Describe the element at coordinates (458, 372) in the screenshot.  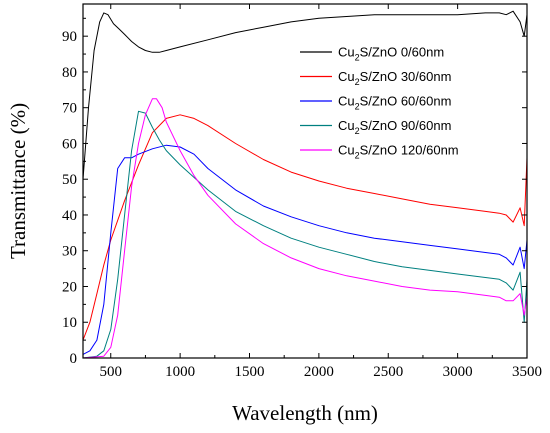
I see `x-tick-label-5: 3000` at that location.